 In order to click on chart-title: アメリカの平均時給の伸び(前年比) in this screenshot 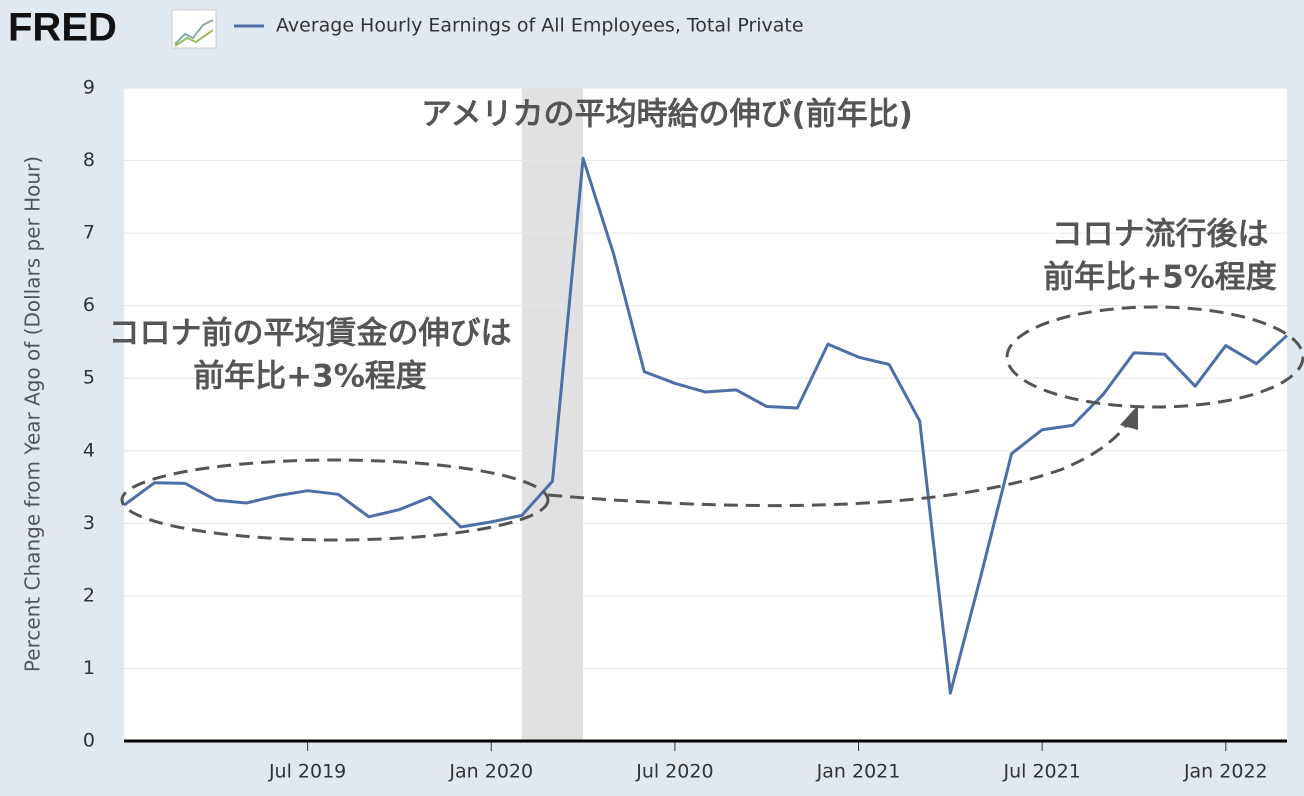, I will do `click(667, 115)`.